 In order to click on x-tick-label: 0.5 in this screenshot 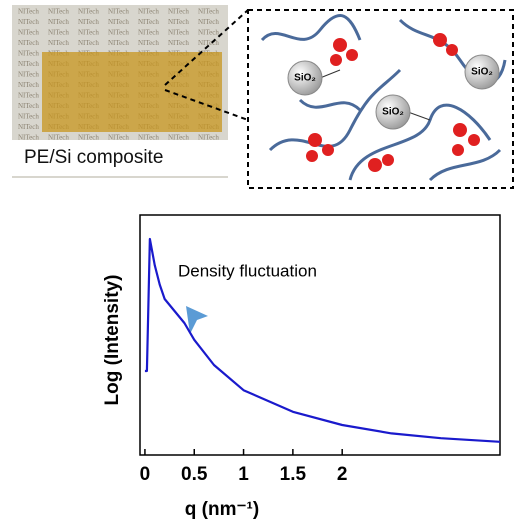, I will do `click(194, 474)`.